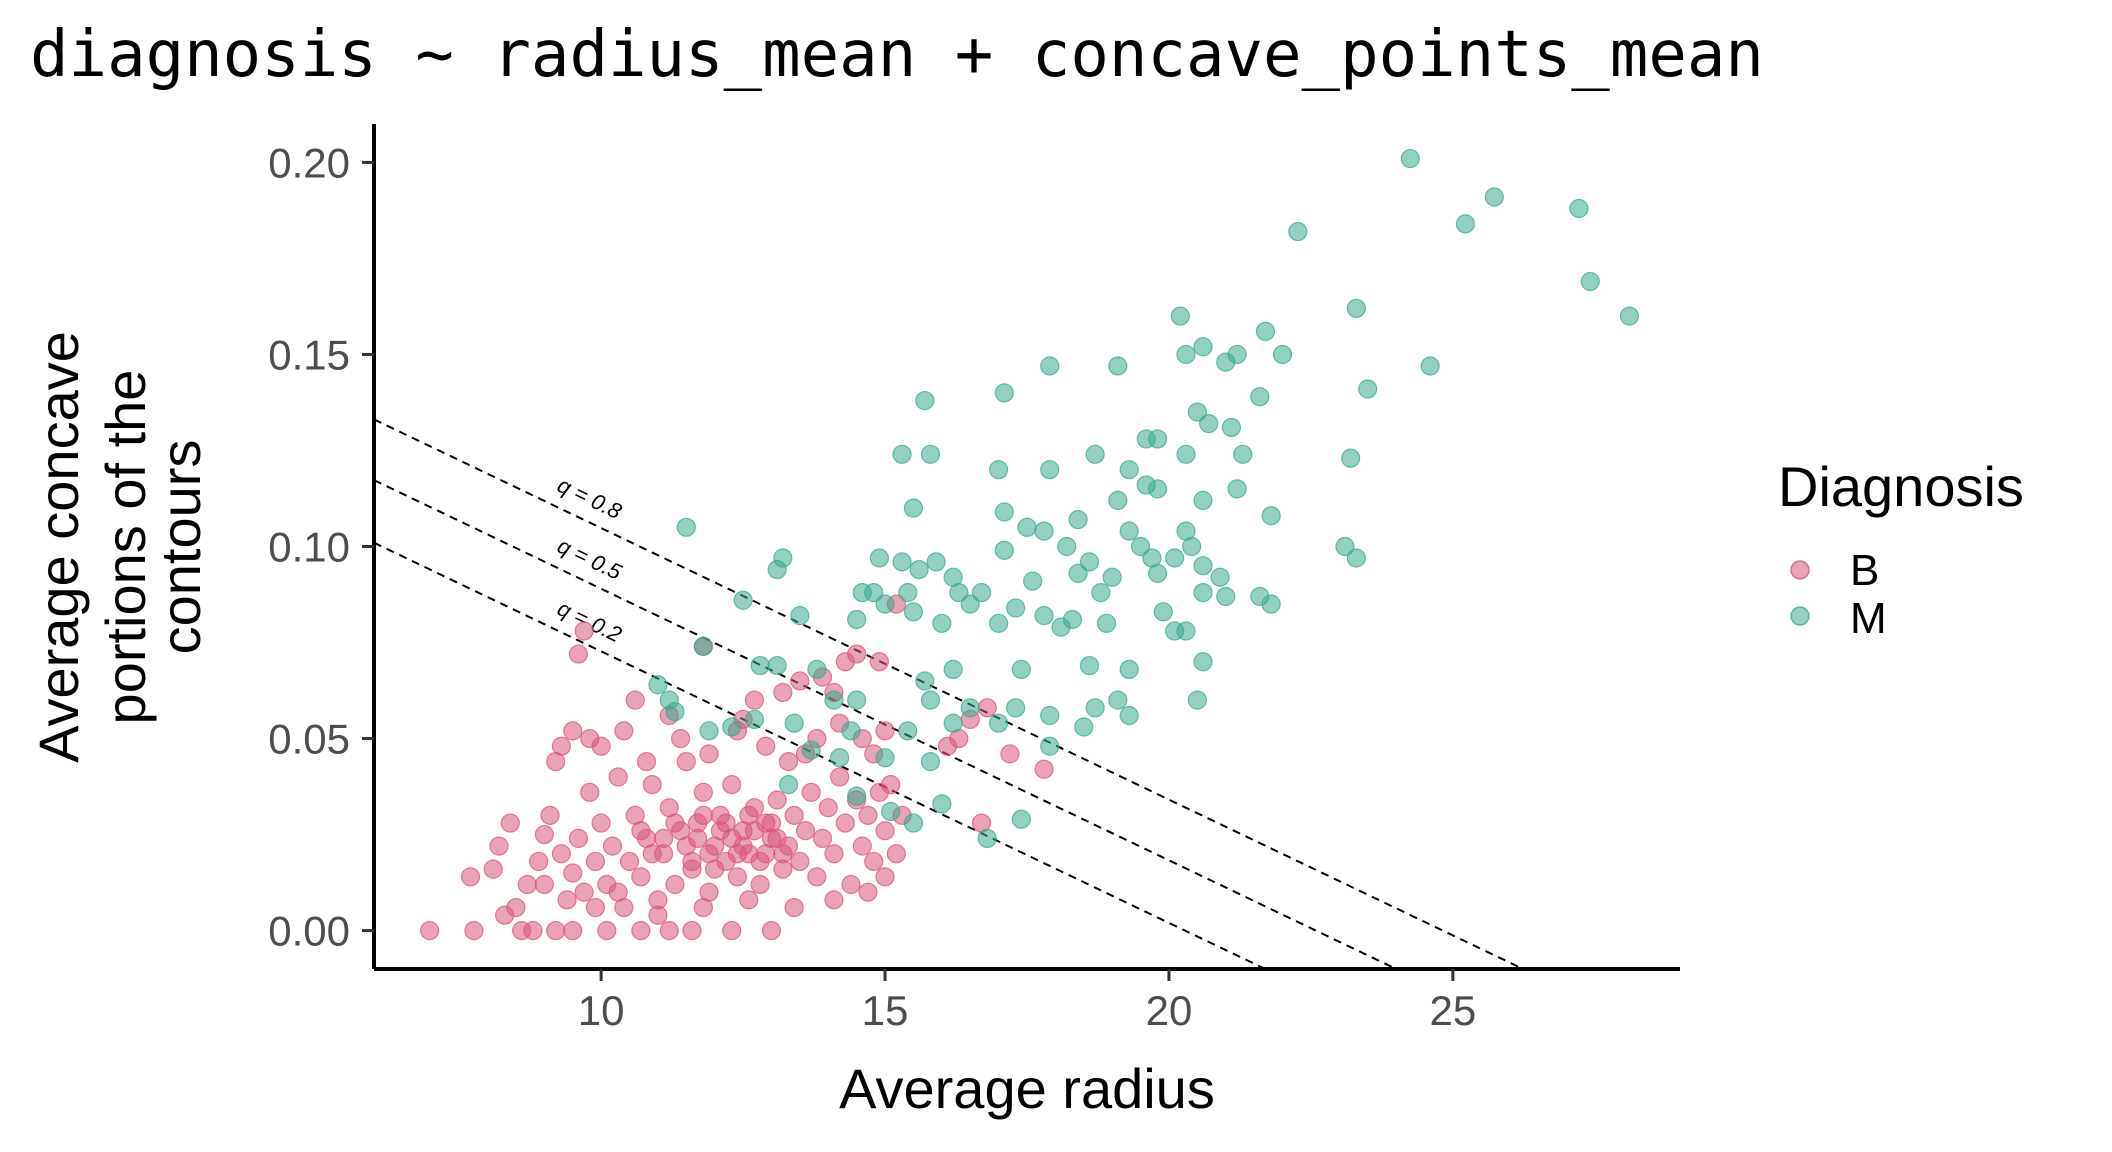  What do you see at coordinates (601, 1010) in the screenshot?
I see `x-tick-label: 10` at bounding box center [601, 1010].